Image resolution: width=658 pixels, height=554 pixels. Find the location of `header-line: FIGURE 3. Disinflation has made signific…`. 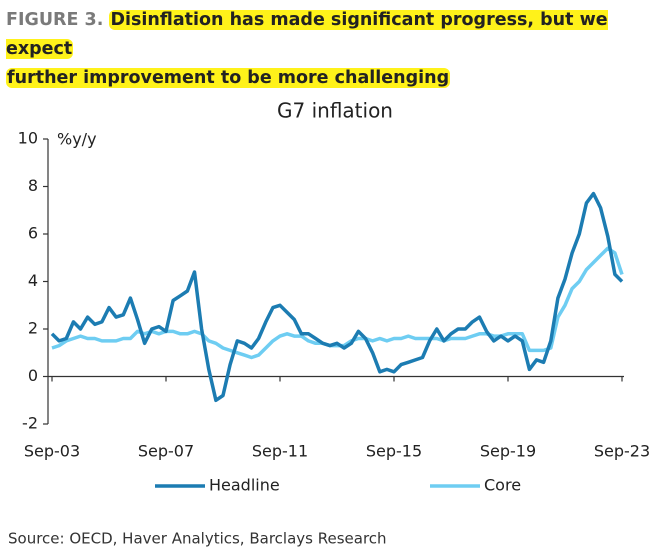

header-line: FIGURE 3. Disinflation has made signific… is located at coordinates (332, 35).